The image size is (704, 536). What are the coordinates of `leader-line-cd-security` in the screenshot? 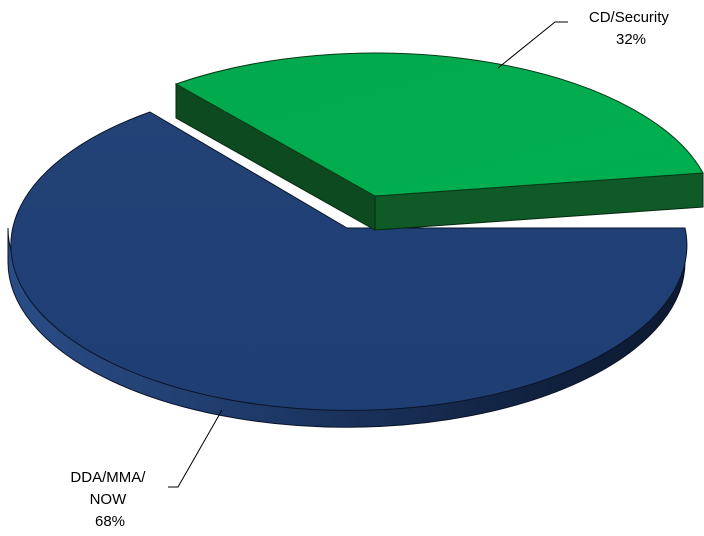 It's located at (532, 45).